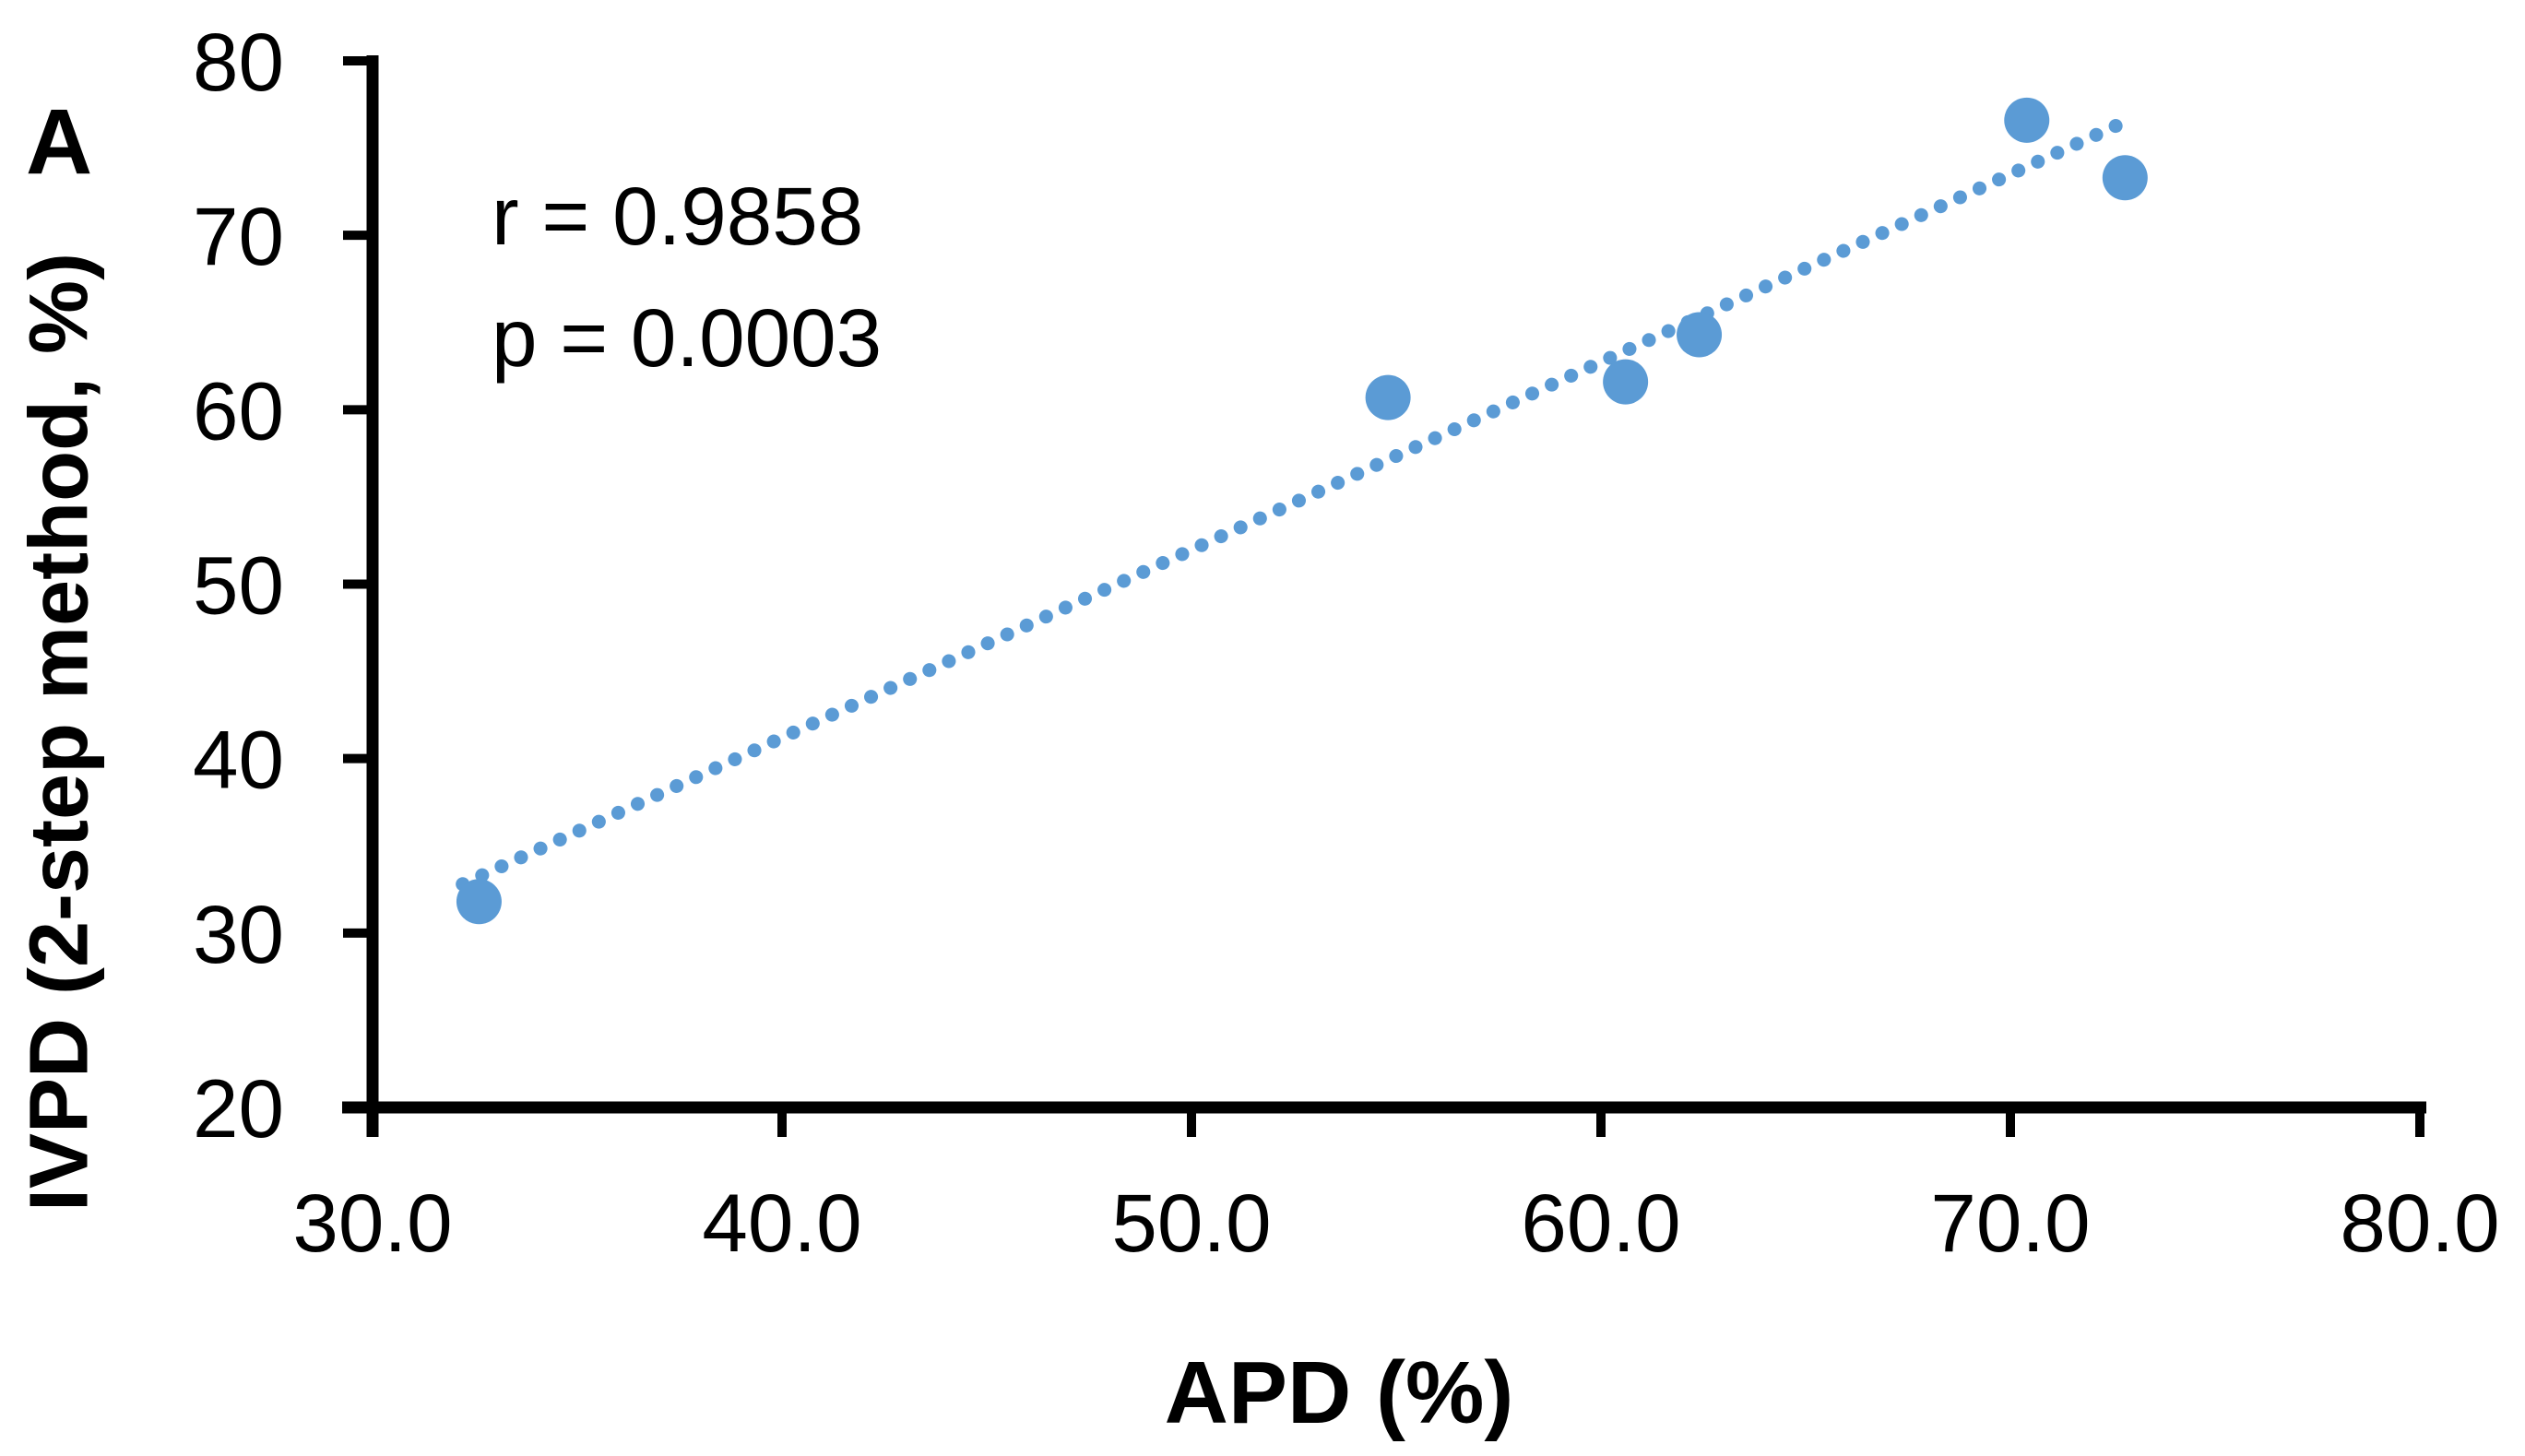  What do you see at coordinates (678, 216) in the screenshot?
I see `r-value-text: r = 0.9858` at bounding box center [678, 216].